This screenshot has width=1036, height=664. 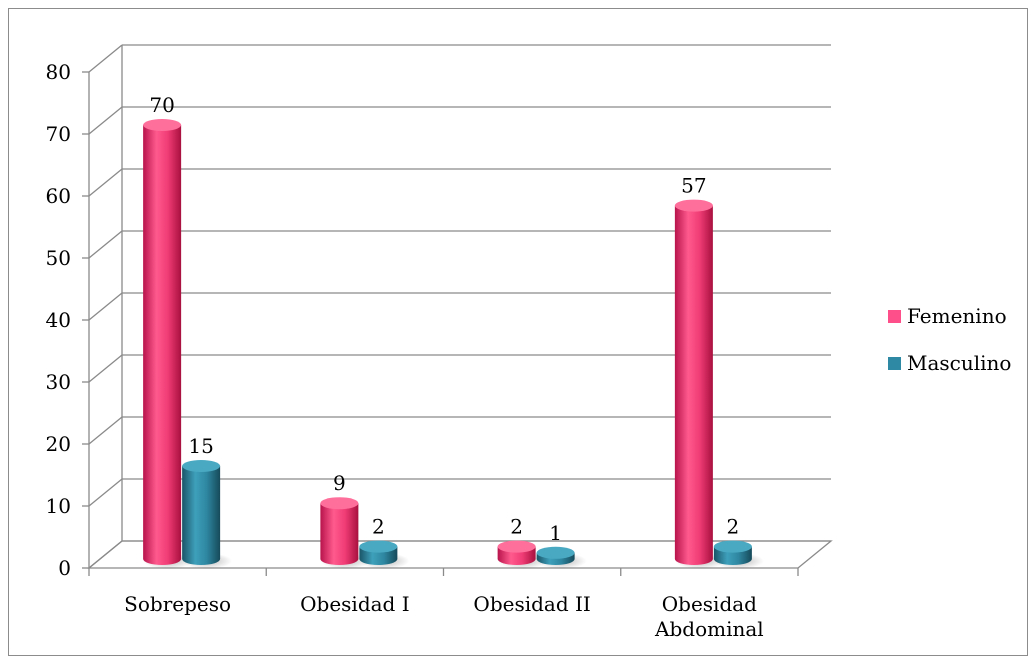 I want to click on y-axis-ticks: 0 10 20 30 40 50 60 70 80, so click(x=58, y=320).